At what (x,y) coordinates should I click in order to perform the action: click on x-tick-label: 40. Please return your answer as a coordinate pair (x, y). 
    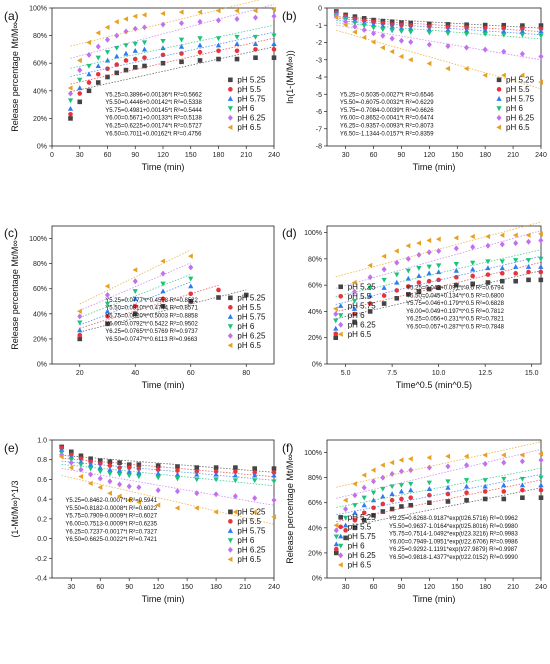
    Looking at the image, I should click on (135, 373).